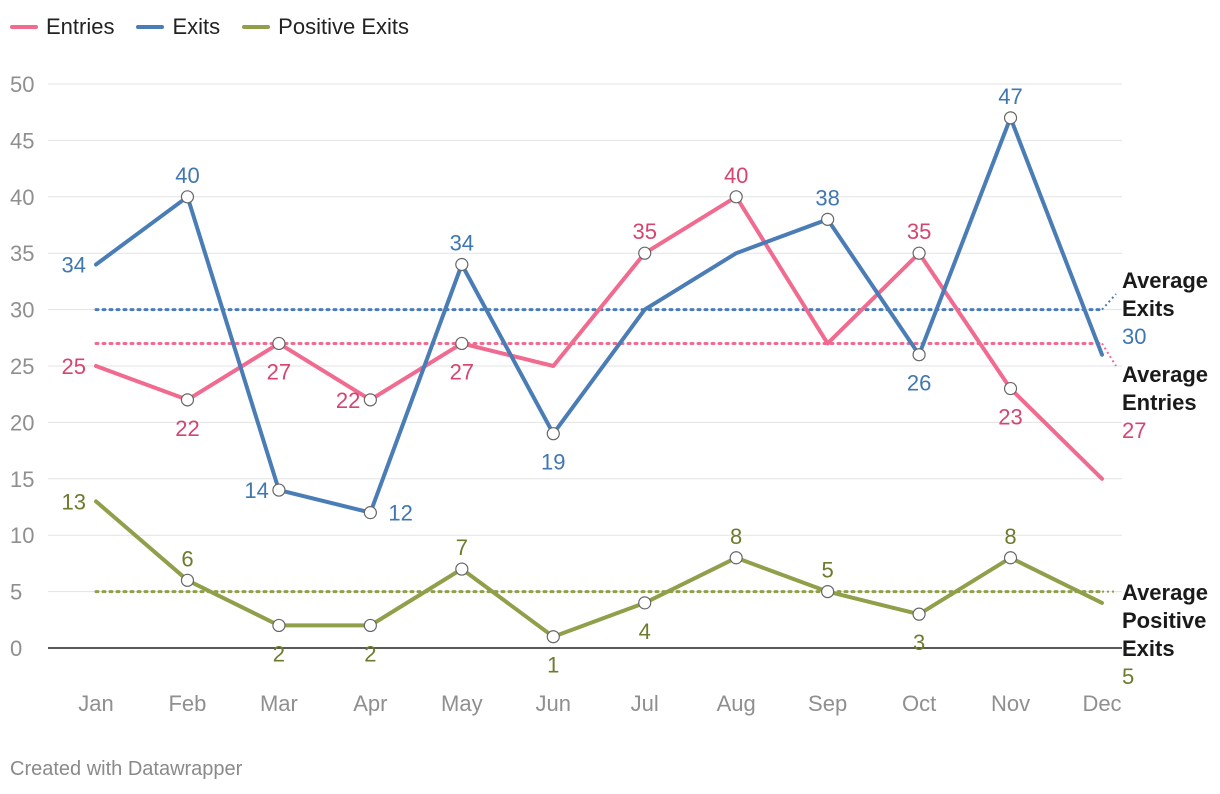  I want to click on x-tick-label: Jul, so click(645, 703).